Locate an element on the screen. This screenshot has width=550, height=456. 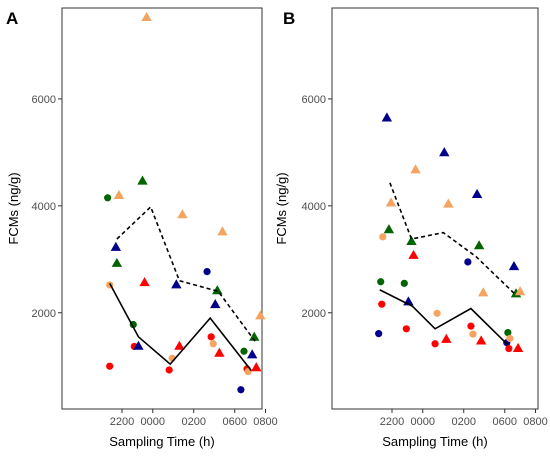
panel-a-x-axis-title: Sampling Time (h) is located at coordinates (161, 441).